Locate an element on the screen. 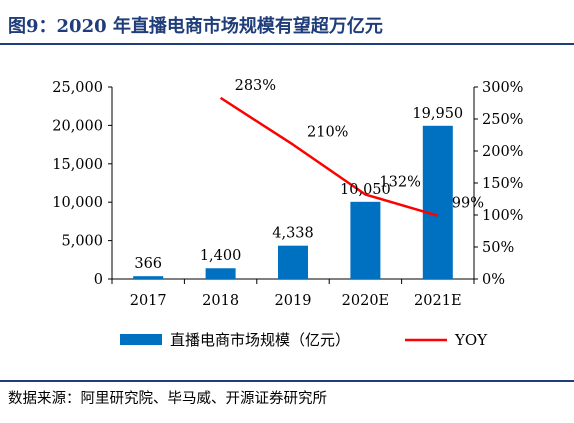  y2-tick-label: 50% is located at coordinates (498, 248).